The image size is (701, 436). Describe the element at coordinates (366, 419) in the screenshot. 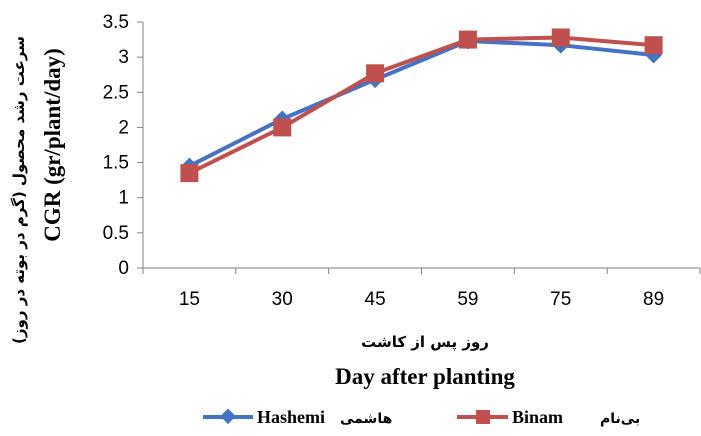

I see `legend-label-hashemi-fa: هاشمی` at that location.